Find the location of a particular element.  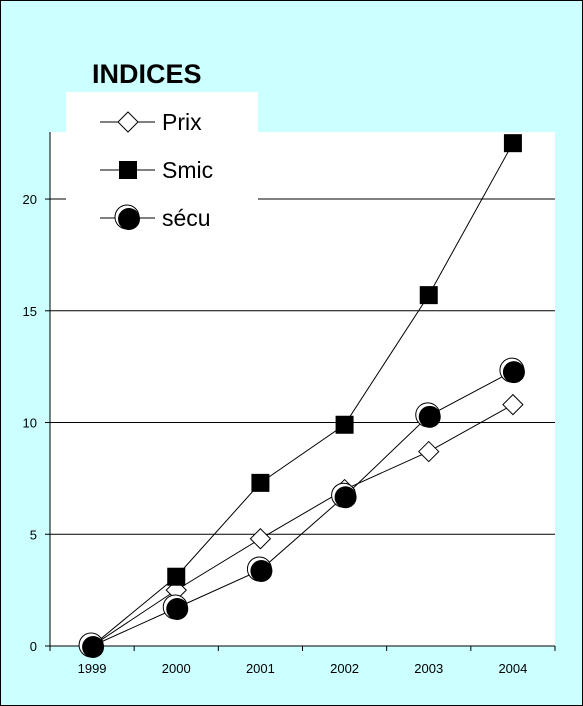

x-tick-label: 2000 is located at coordinates (176, 668).